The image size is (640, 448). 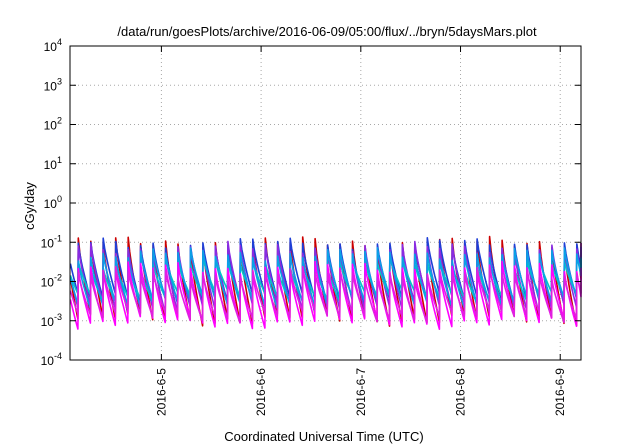 I want to click on y-tick-label: 10², so click(x=53, y=124).